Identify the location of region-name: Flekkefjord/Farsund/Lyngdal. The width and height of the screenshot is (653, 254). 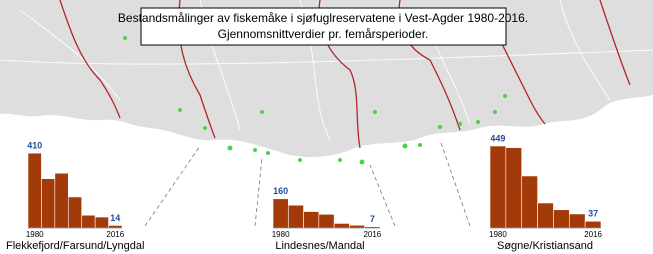
(75, 246).